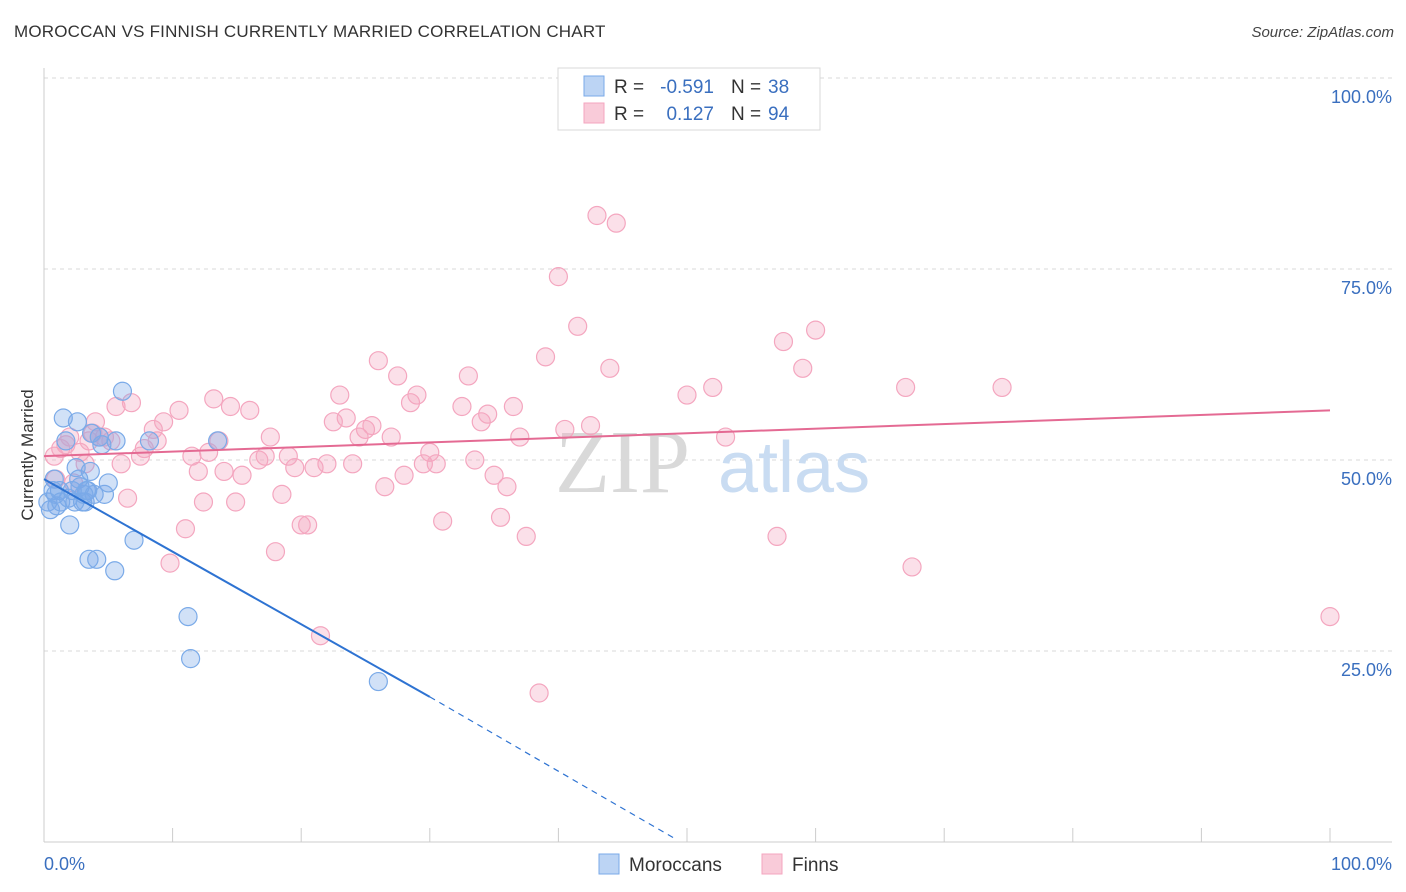 The image size is (1406, 892). I want to click on legend-label-moroccans: Moroccans, so click(675, 865).